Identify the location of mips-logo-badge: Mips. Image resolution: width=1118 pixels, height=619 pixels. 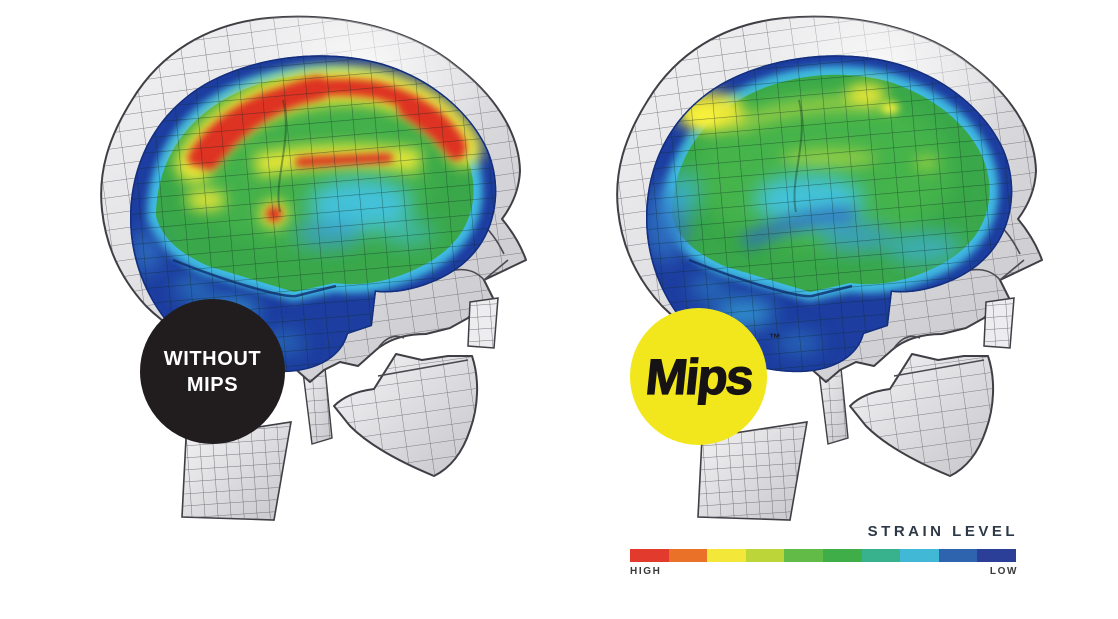
(698, 376).